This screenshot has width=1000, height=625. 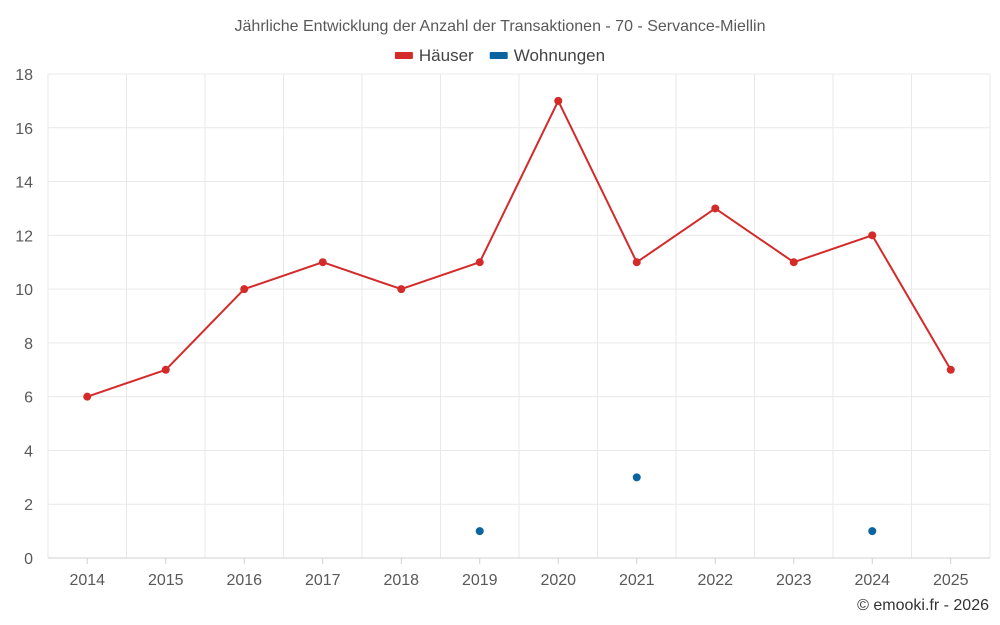 I want to click on y-tick-label: 6, so click(x=28, y=398).